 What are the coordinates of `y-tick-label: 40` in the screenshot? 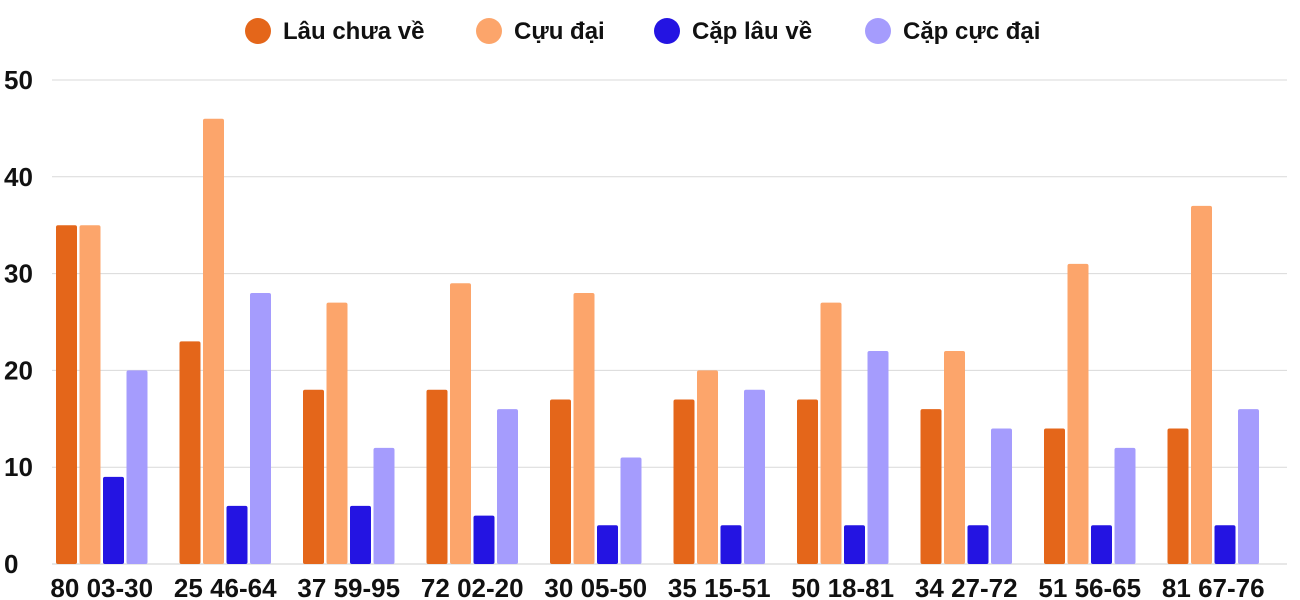 It's located at (18, 177).